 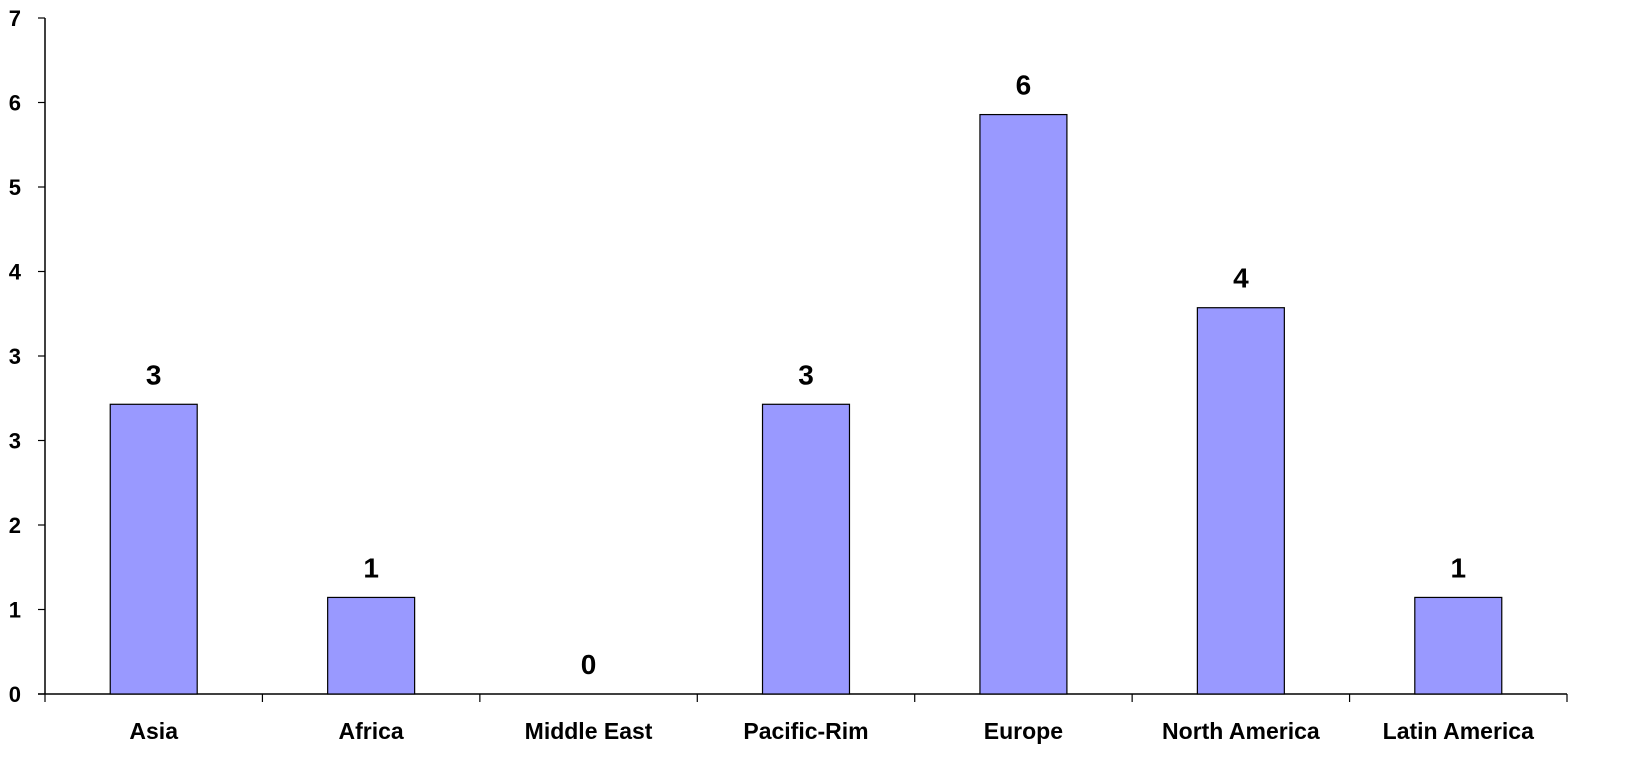 What do you see at coordinates (589, 664) in the screenshot?
I see `data-label: 0` at bounding box center [589, 664].